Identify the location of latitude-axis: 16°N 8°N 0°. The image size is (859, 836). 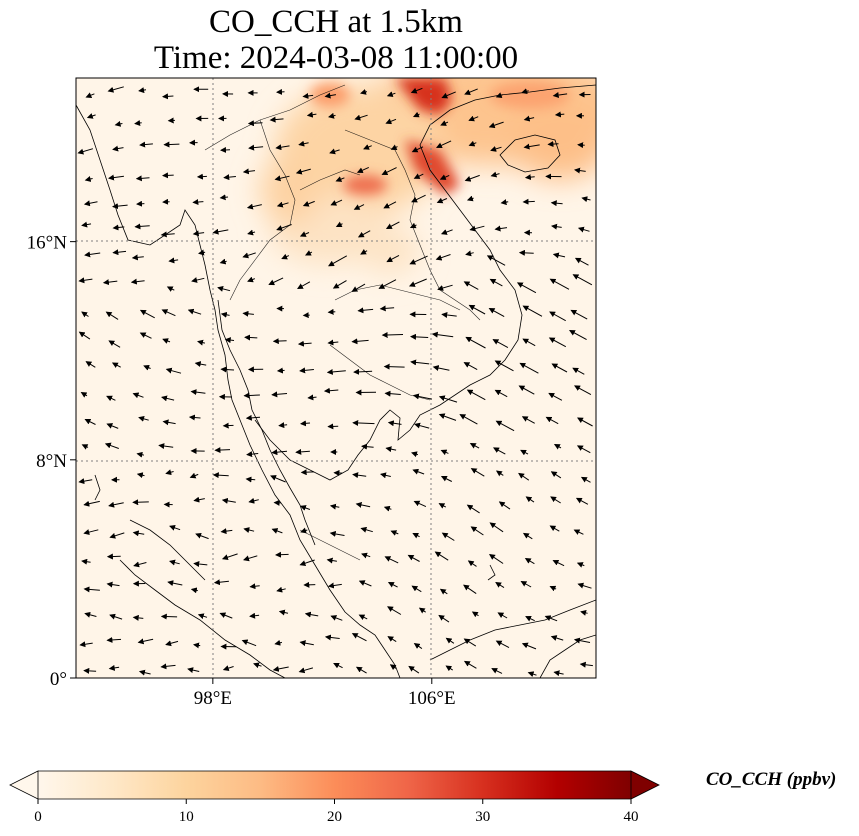
(51, 461).